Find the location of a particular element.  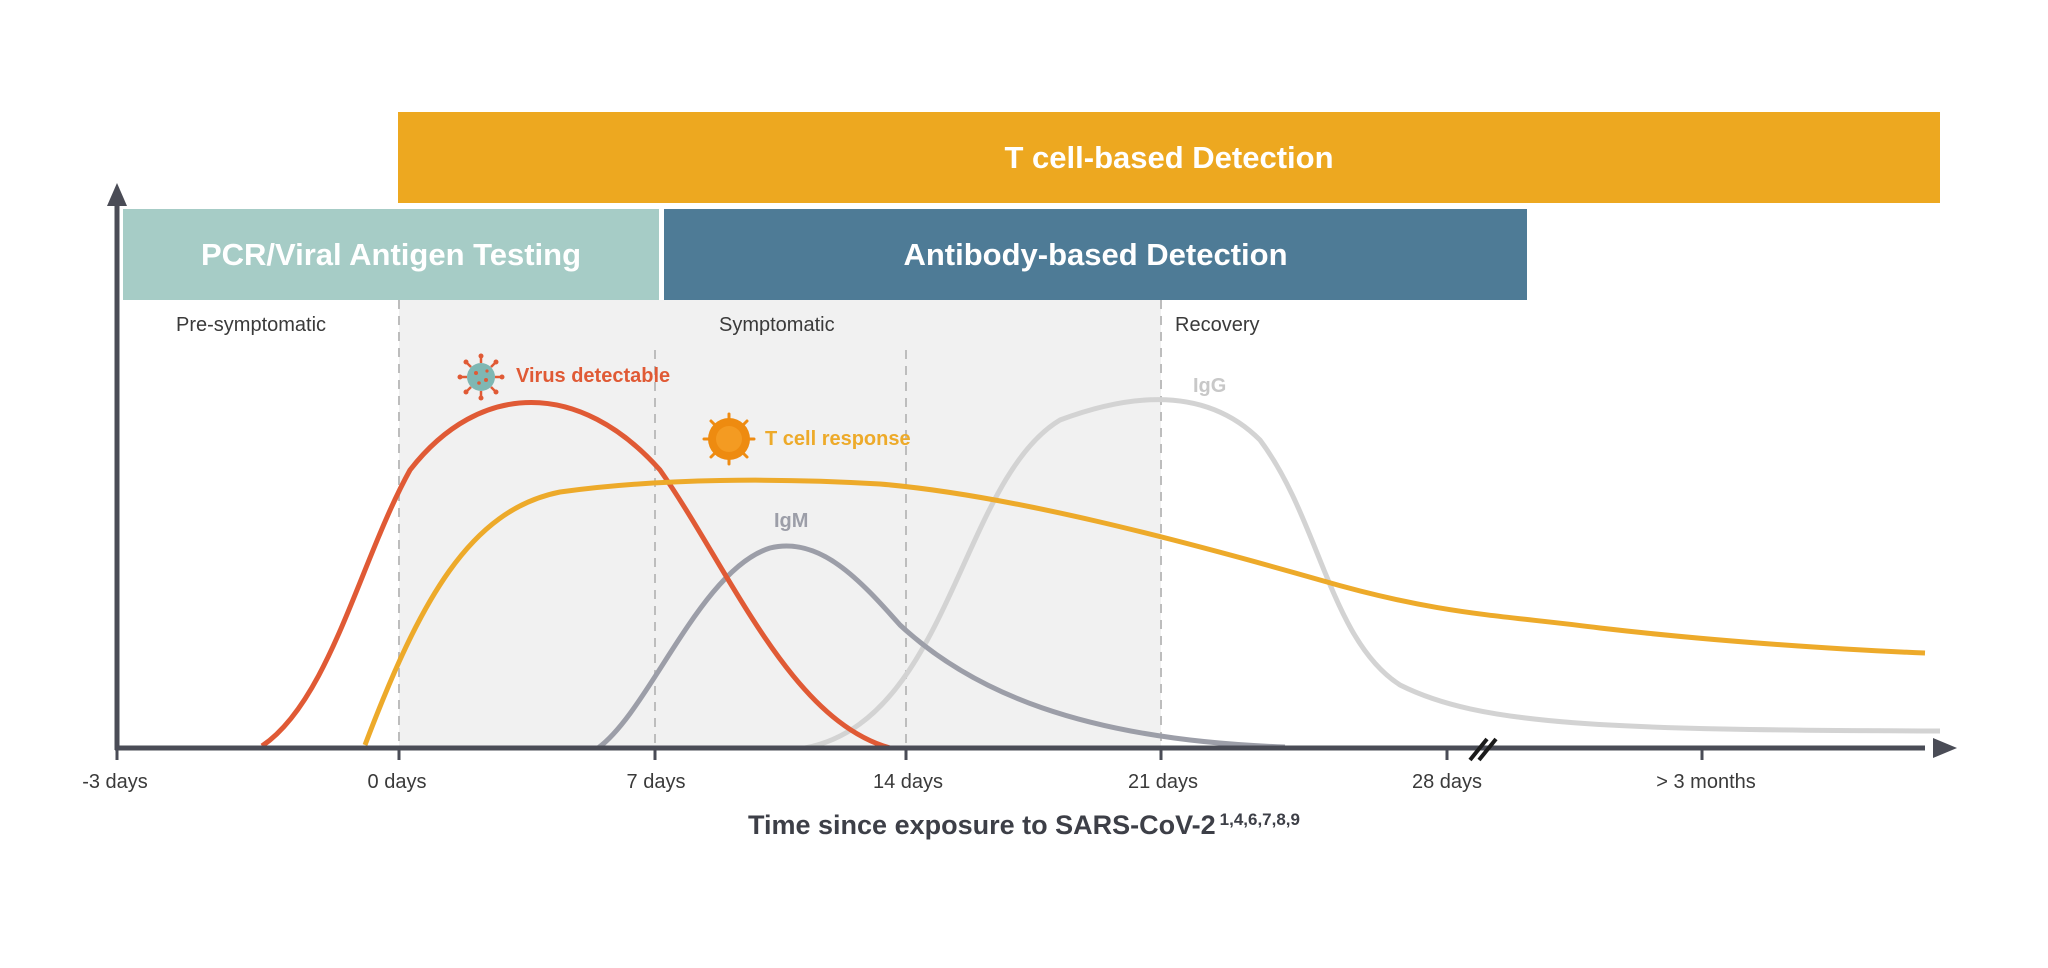

phase-pre-symptomatic: Pre-symptomatic is located at coordinates (251, 325).